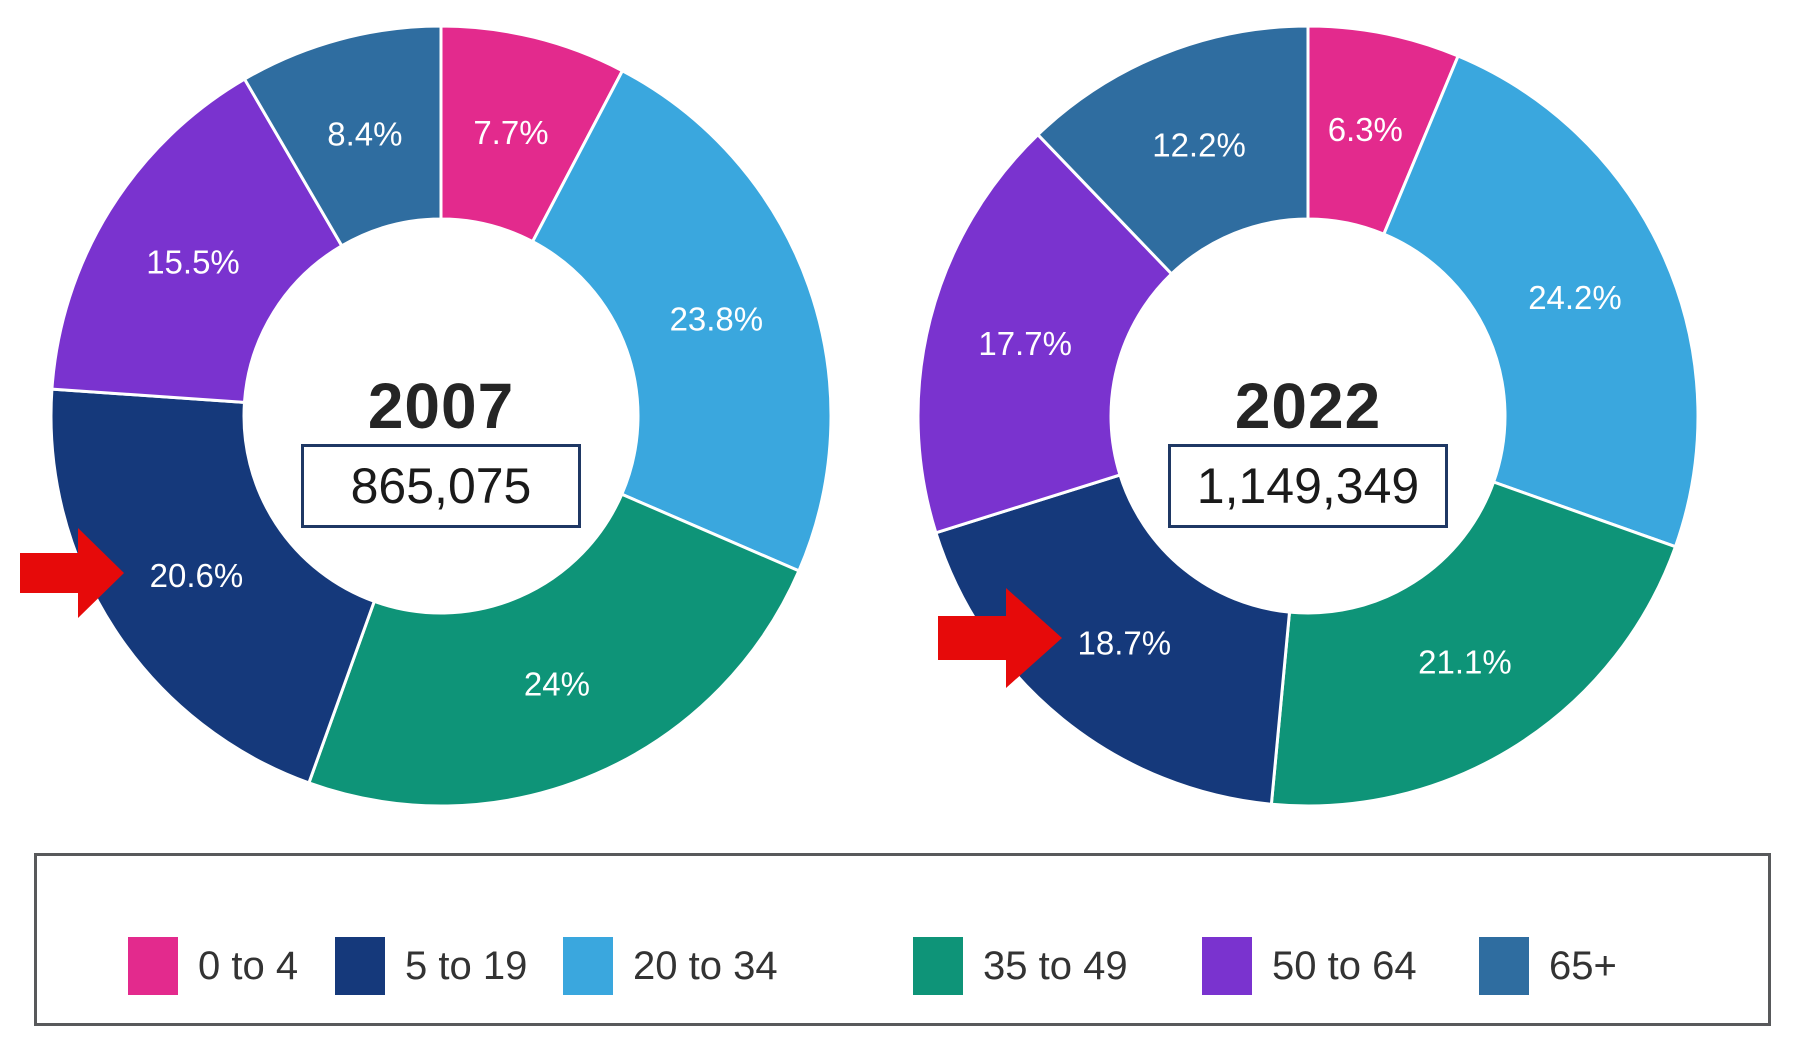  Describe the element at coordinates (705, 966) in the screenshot. I see `legend-label: 20 to 34` at that location.